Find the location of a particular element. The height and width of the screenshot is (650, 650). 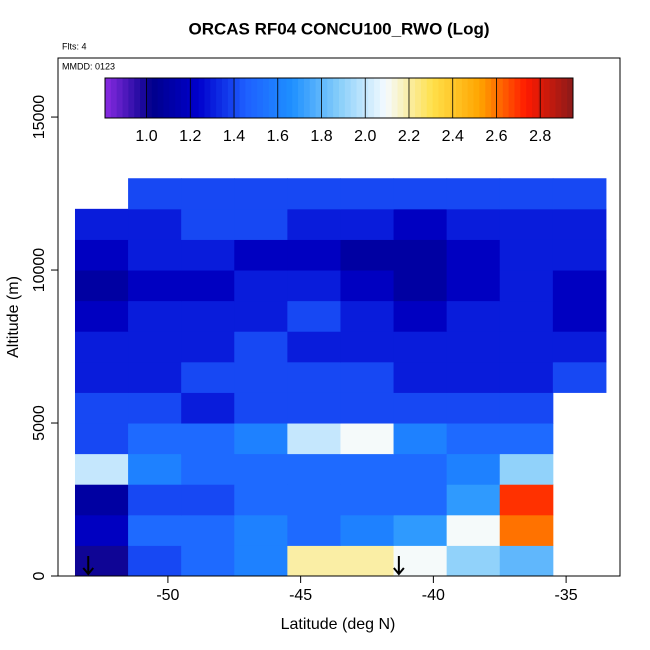

colorbar-tick-label: 2.2 is located at coordinates (409, 136).